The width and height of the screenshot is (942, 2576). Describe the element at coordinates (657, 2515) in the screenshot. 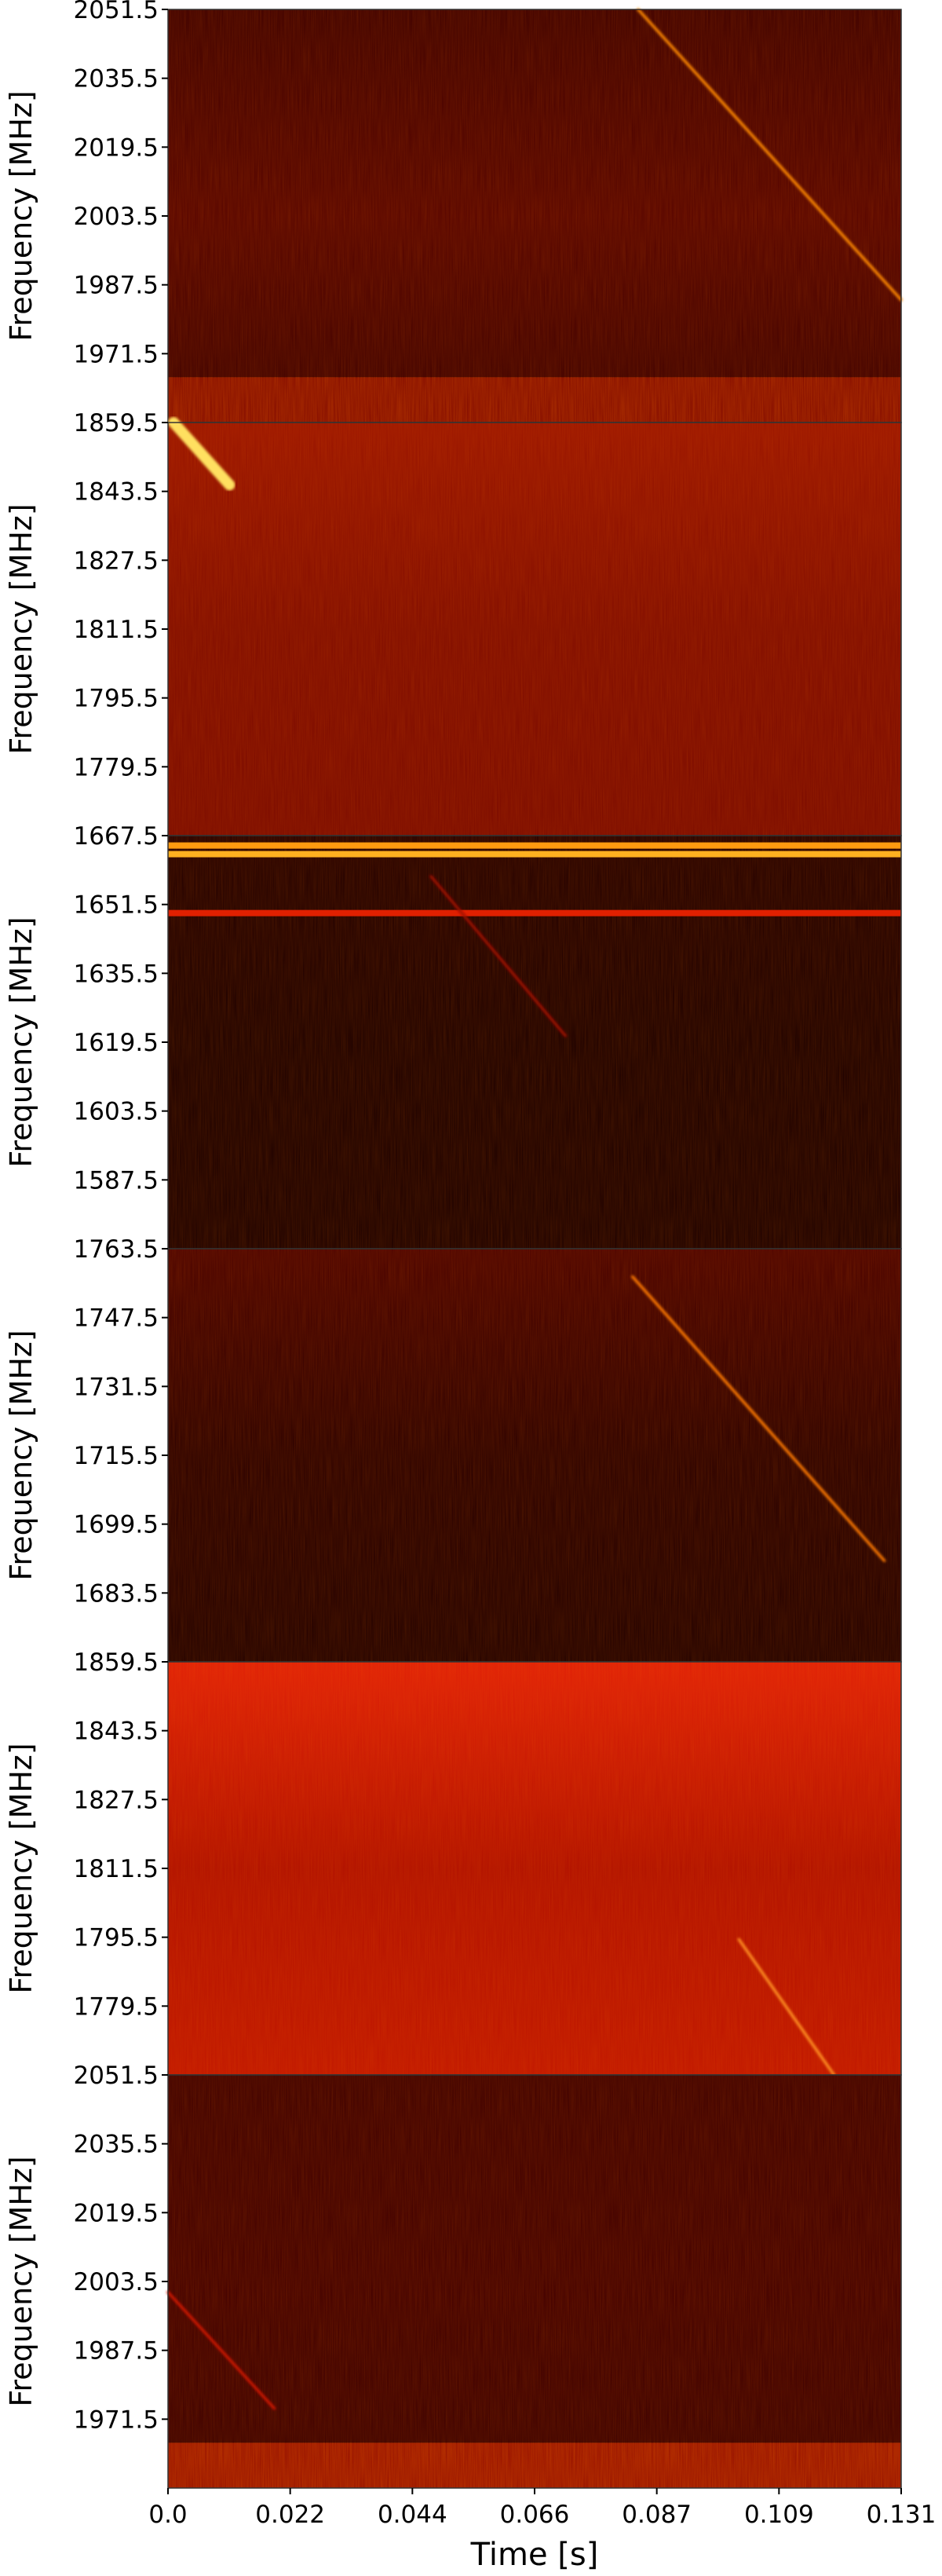

I see `x-tick-label: 0.087` at that location.